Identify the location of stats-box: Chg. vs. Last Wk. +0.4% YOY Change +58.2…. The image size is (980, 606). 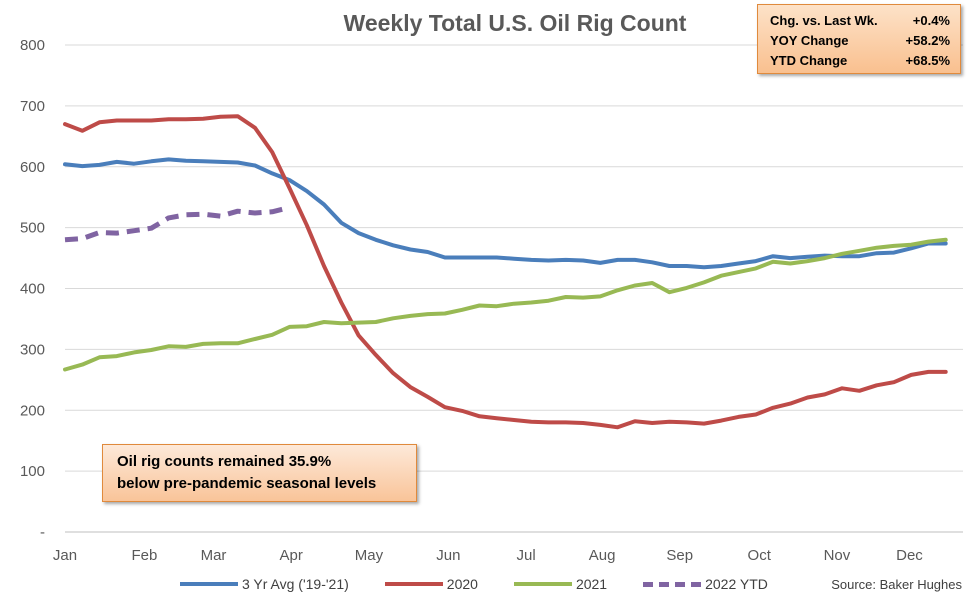
(859, 39).